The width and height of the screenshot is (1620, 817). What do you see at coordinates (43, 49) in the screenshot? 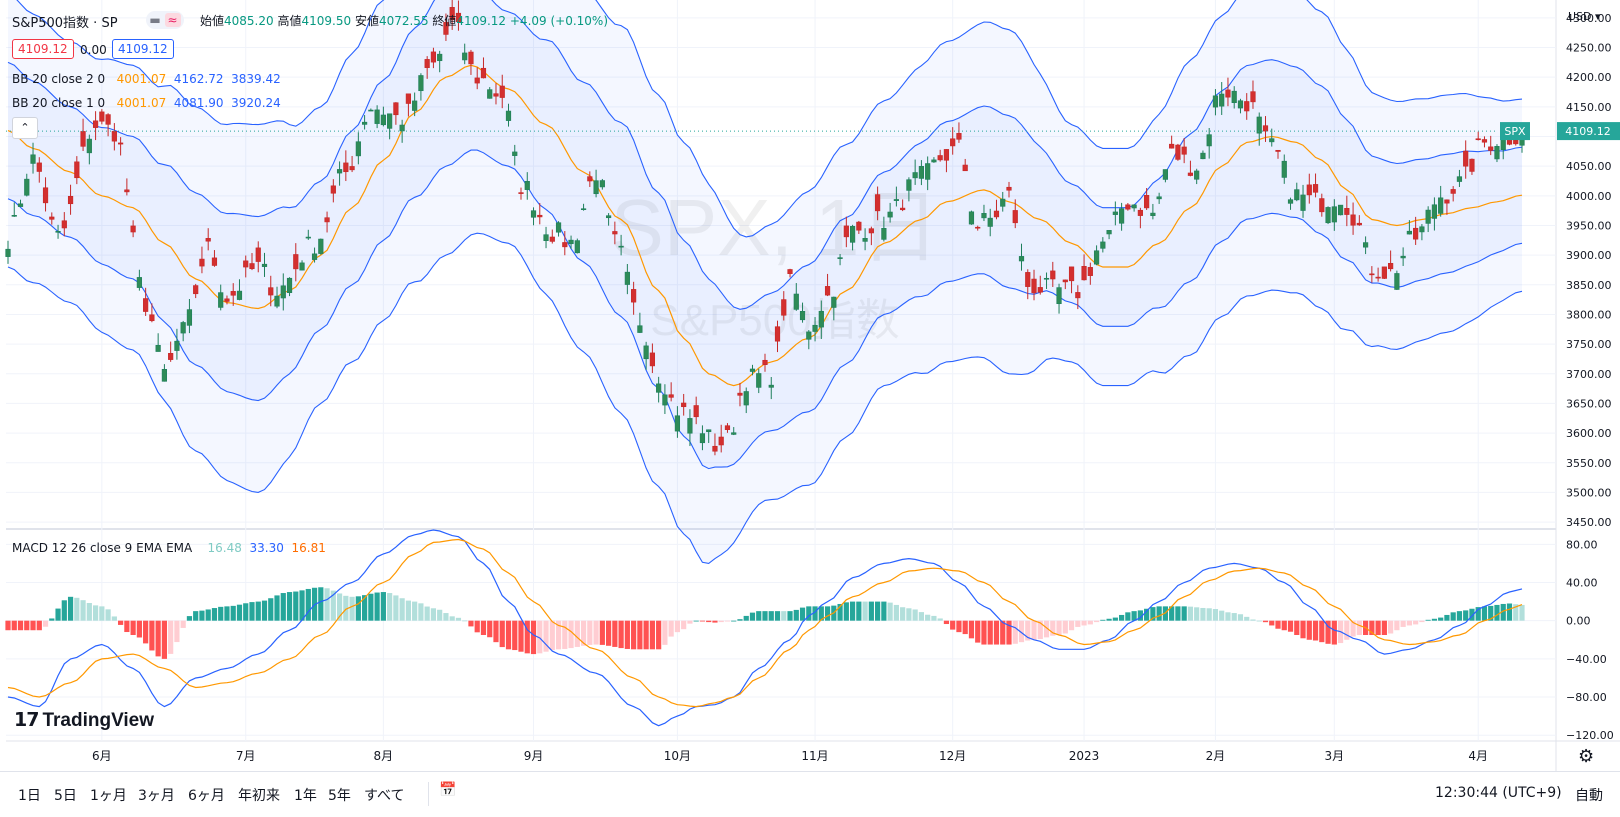
I see `sell-price-box: 4109.12` at bounding box center [43, 49].